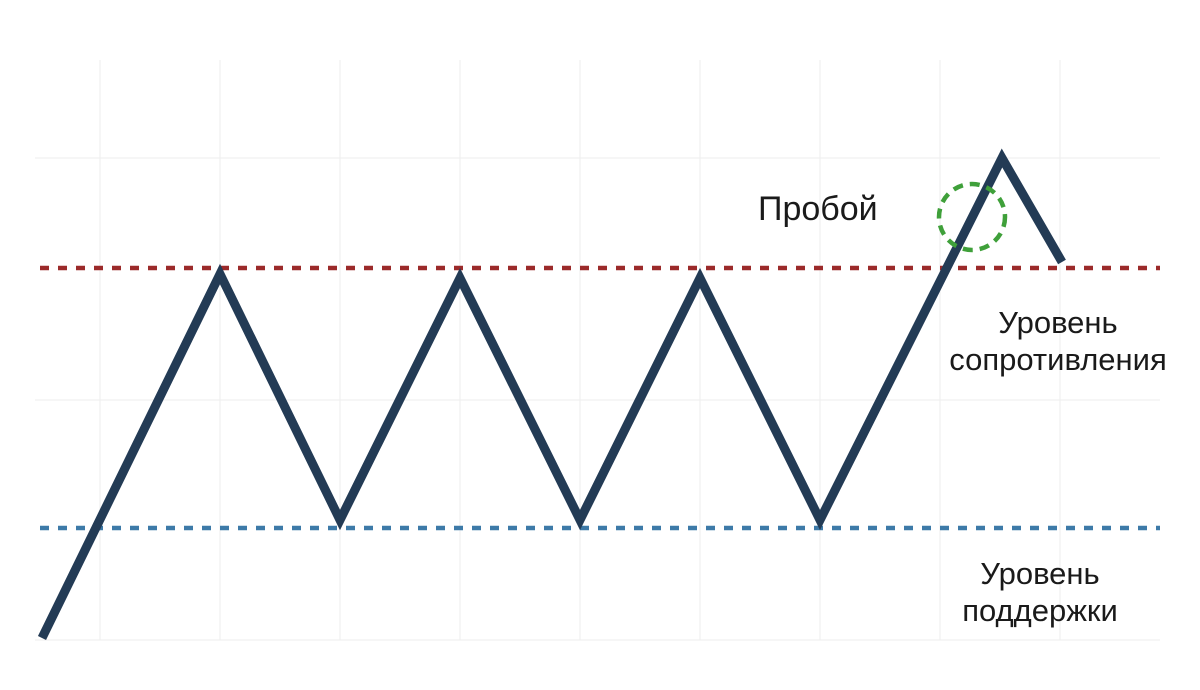 This screenshot has height=690, width=1200. I want to click on breakout-label: Пробой, so click(818, 209).